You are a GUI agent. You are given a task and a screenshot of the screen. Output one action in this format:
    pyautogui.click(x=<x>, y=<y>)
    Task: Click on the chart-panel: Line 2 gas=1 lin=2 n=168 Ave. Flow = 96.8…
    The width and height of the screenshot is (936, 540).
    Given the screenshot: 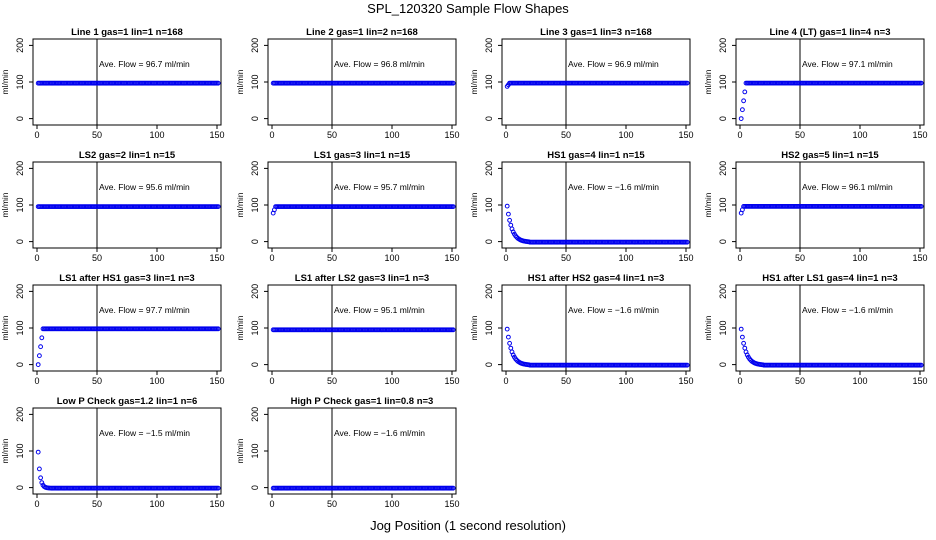 What is the action you would take?
    pyautogui.click(x=347, y=83)
    